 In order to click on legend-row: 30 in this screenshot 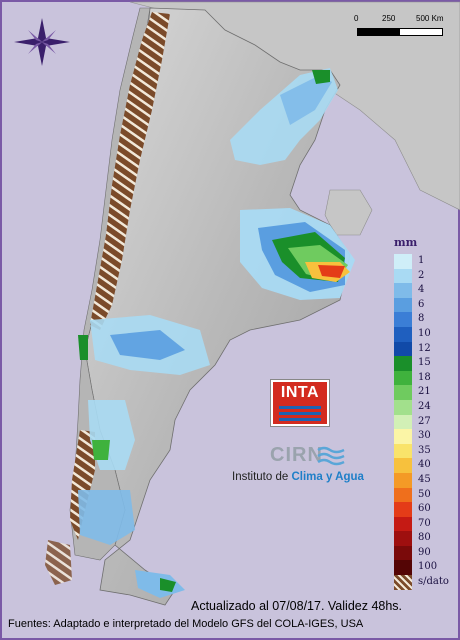, I will do `click(427, 436)`.